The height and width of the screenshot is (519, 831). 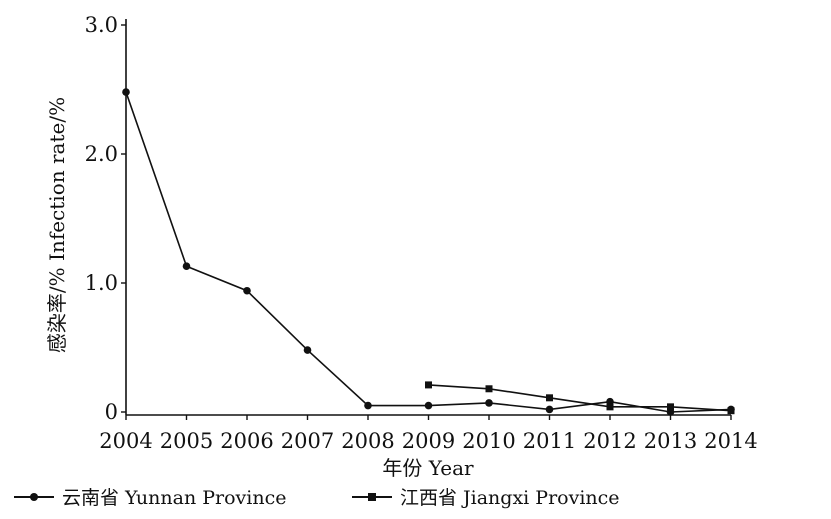 I want to click on legend-marker-jiangxi, so click(x=372, y=497).